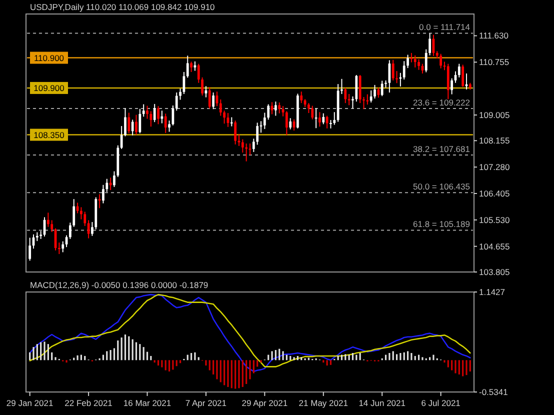 The width and height of the screenshot is (554, 415). What do you see at coordinates (492, 292) in the screenshot?
I see `y-tick-label: 1.1427` at bounding box center [492, 292].